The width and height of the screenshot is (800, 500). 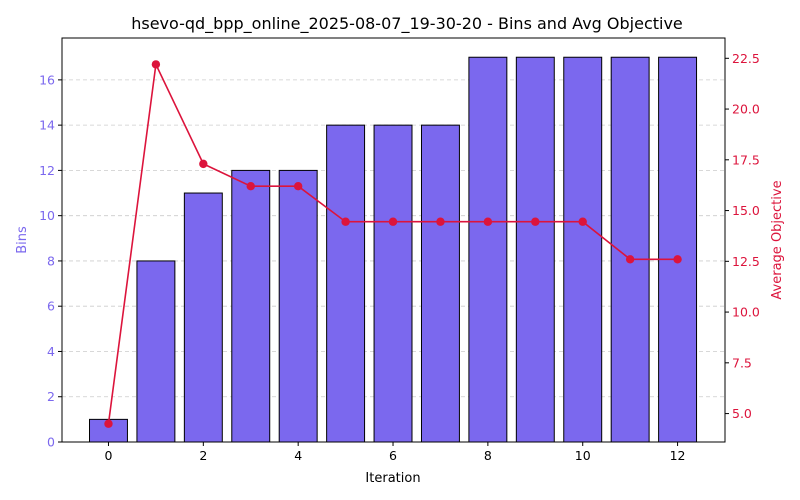 I want to click on y-tick-label-right: 15.0, so click(x=746, y=210).